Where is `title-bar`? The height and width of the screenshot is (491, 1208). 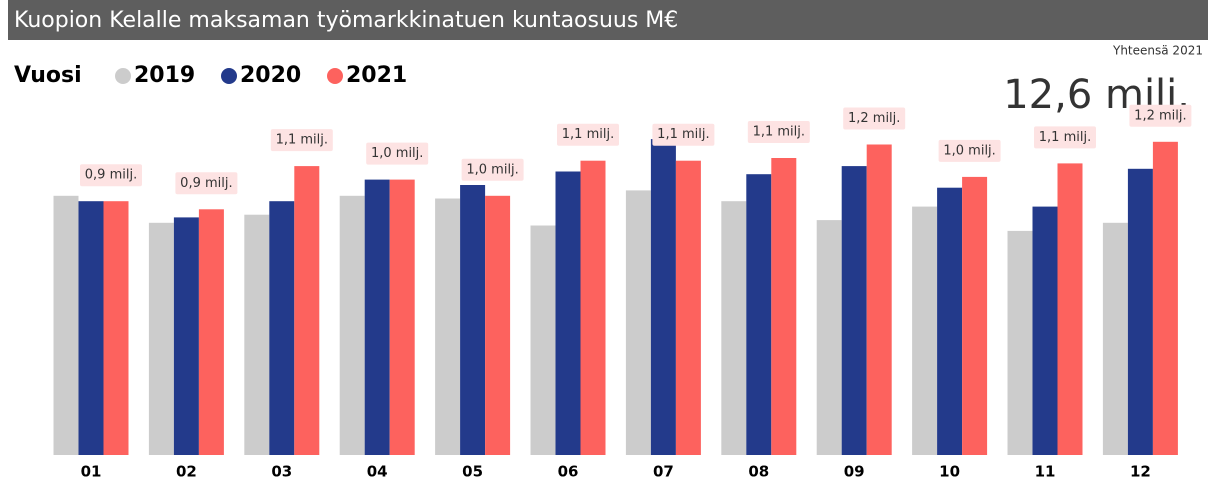
title-bar is located at coordinates (608, 20).